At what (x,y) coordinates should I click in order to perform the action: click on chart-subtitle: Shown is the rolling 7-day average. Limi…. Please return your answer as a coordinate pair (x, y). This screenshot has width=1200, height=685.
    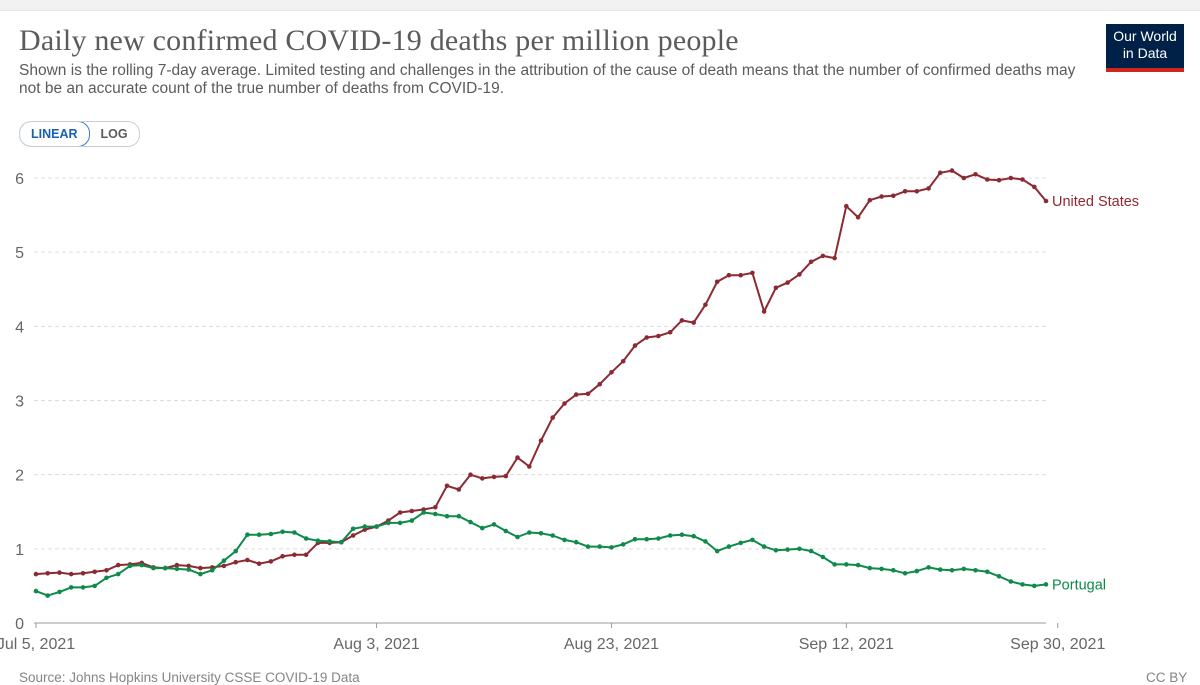
    Looking at the image, I should click on (547, 79).